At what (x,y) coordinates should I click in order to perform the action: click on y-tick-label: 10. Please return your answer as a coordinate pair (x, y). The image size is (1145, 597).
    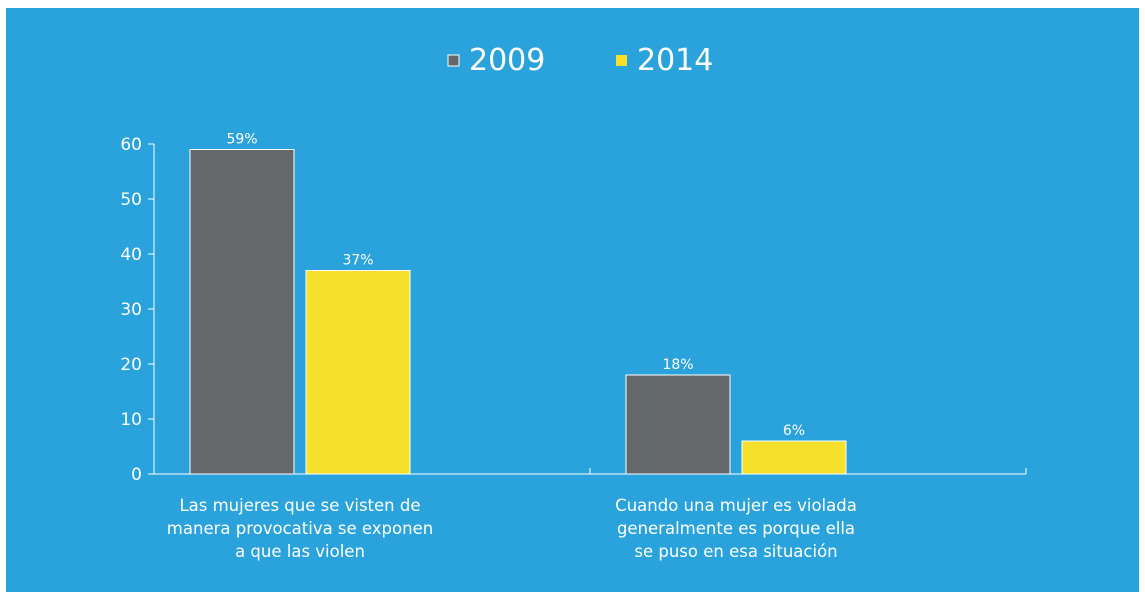
    Looking at the image, I should click on (131, 420).